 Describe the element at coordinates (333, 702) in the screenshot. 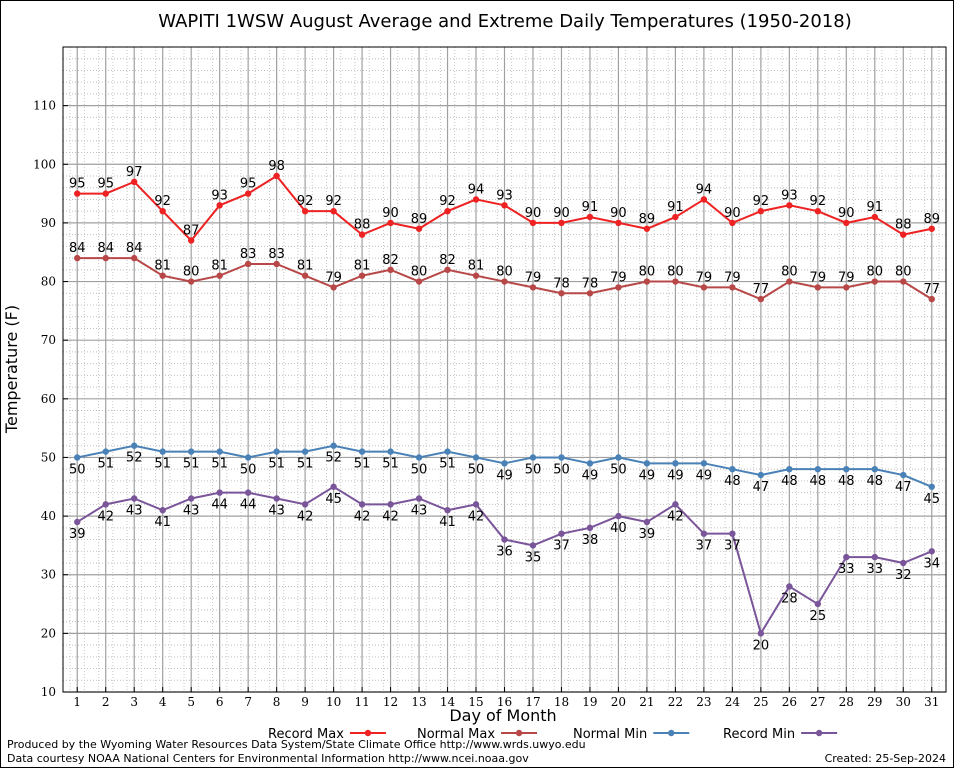

I see `x-tick-label: 10` at that location.